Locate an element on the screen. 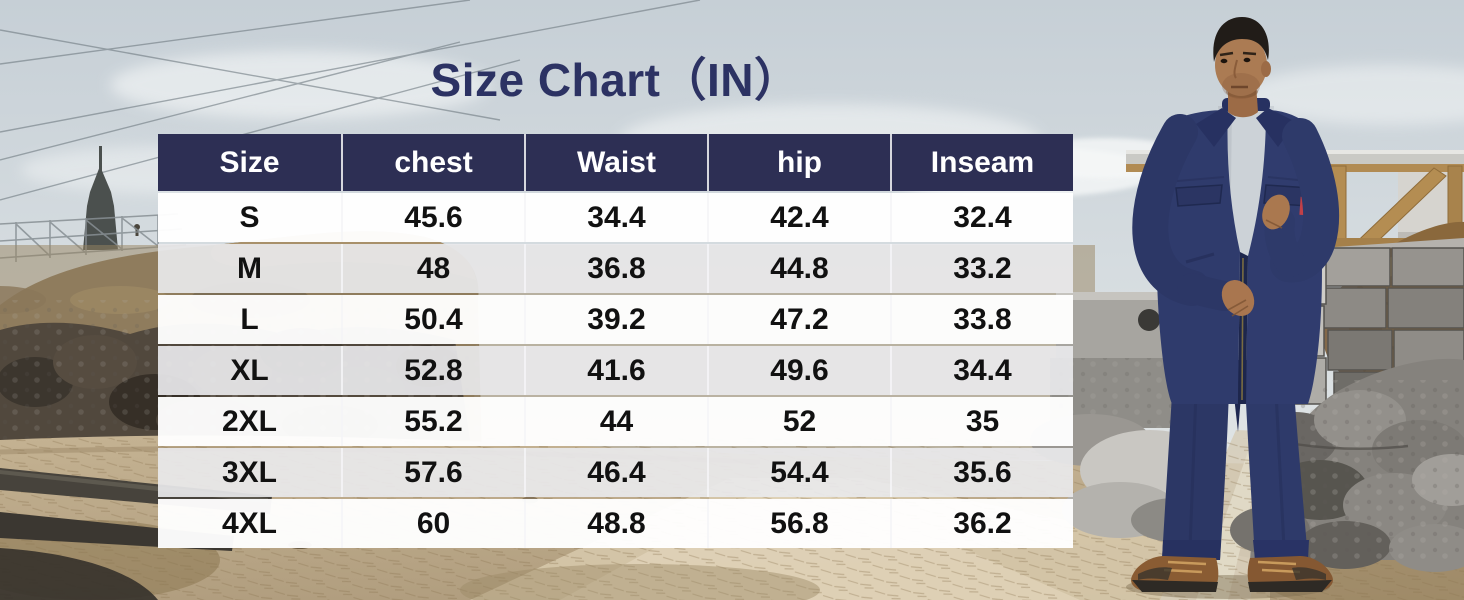 The height and width of the screenshot is (600, 1464). column-header-inseam: Inseam is located at coordinates (981, 162).